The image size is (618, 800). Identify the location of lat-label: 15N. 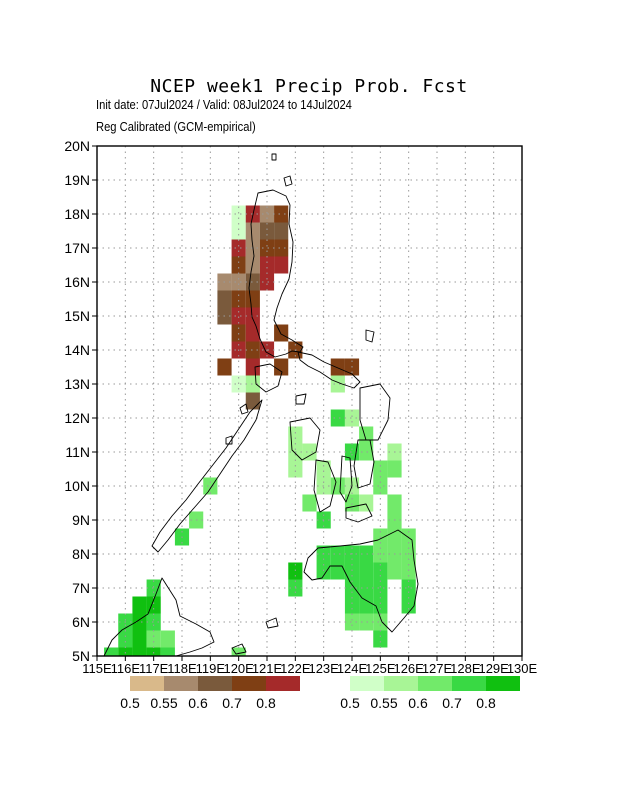
(77, 316).